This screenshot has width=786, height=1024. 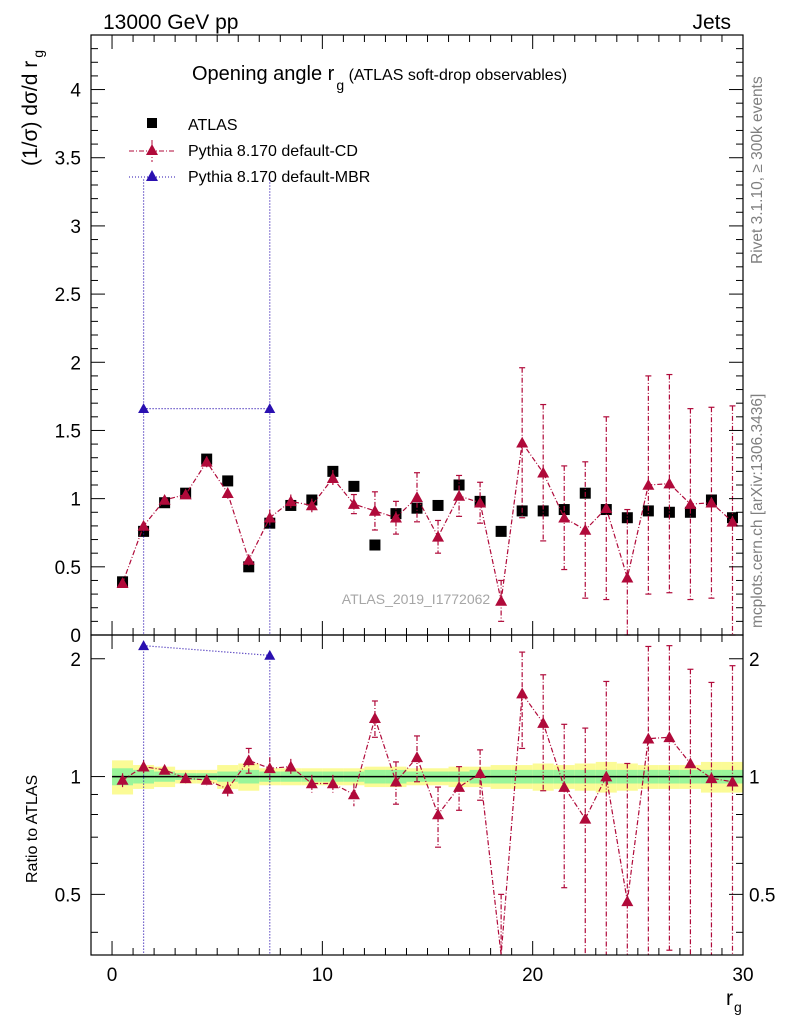 I want to click on plot-title-sub: g, so click(x=340, y=85).